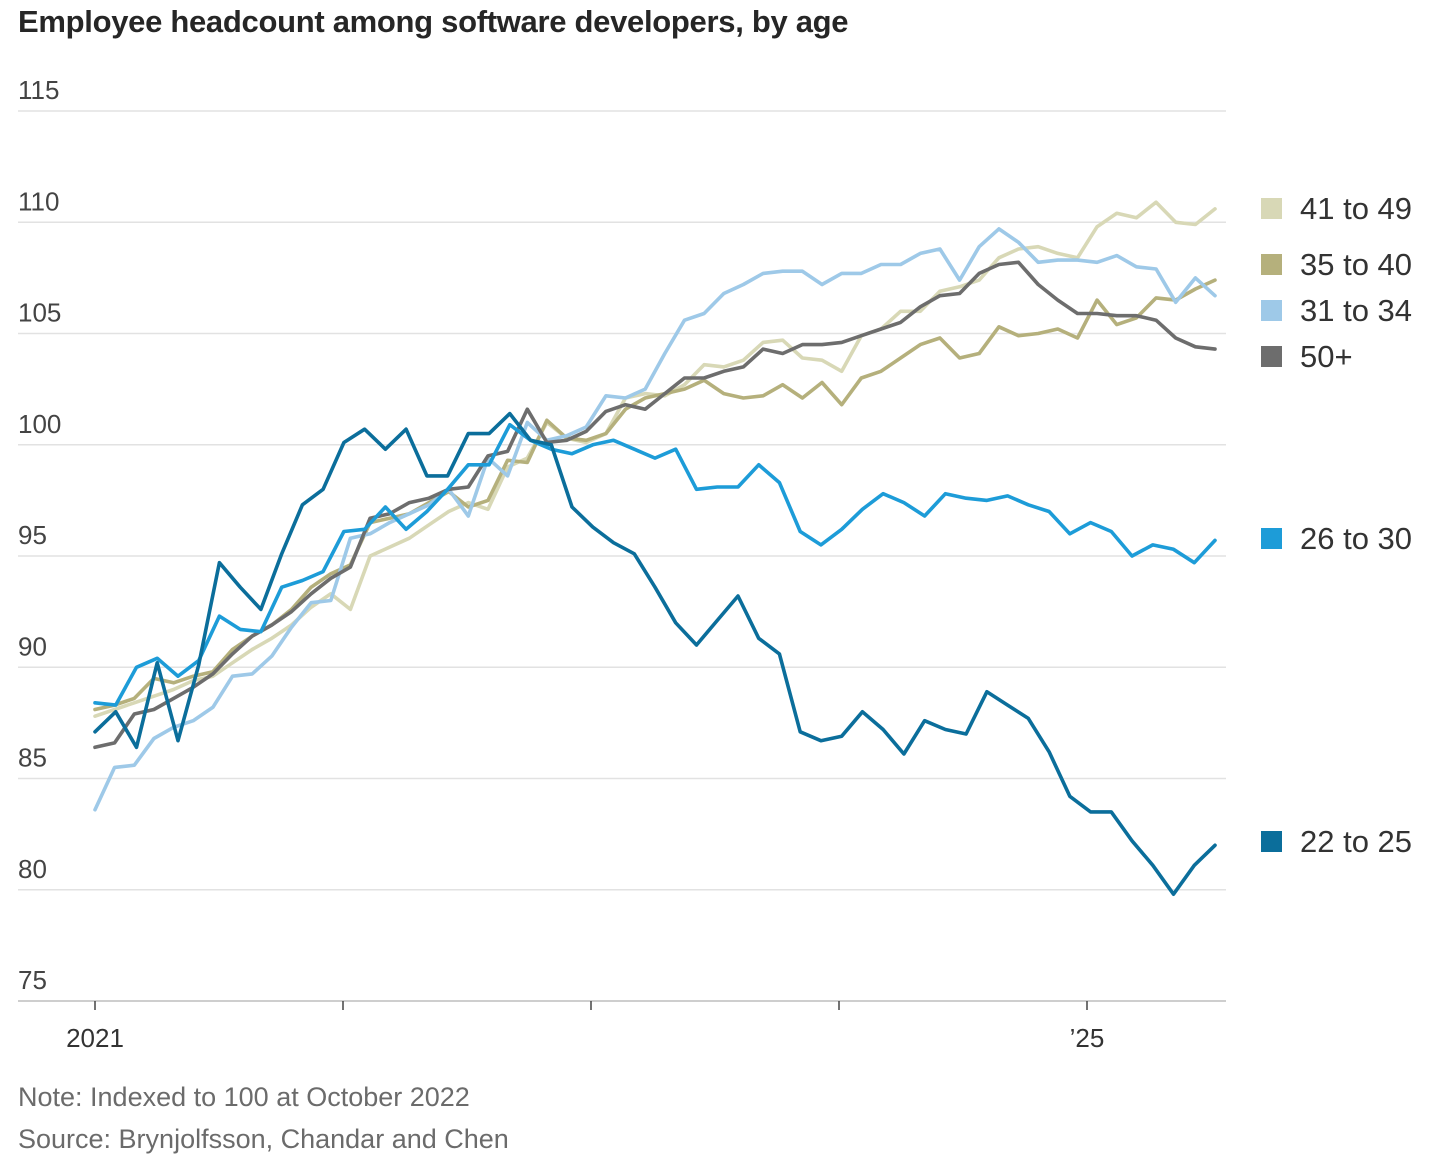 This screenshot has width=1456, height=1164. I want to click on legend-item: 26 to 30, so click(1336, 538).